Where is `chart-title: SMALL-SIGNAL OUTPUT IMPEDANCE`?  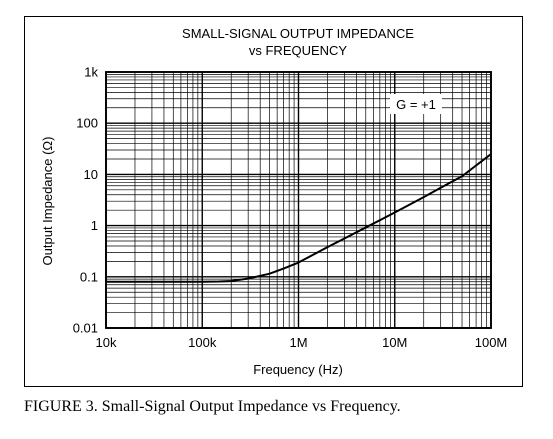 chart-title: SMALL-SIGNAL OUTPUT IMPEDANCE is located at coordinates (298, 33).